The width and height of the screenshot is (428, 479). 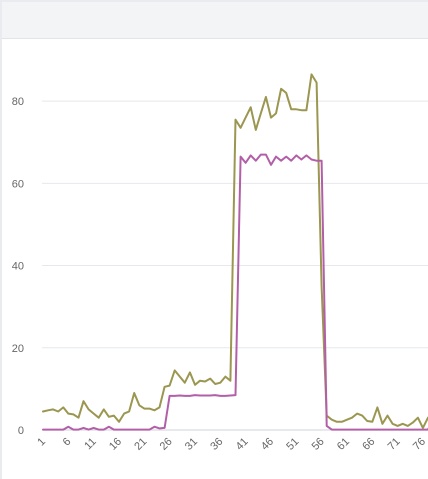 I want to click on x-tick-label: 31, so click(x=191, y=444).